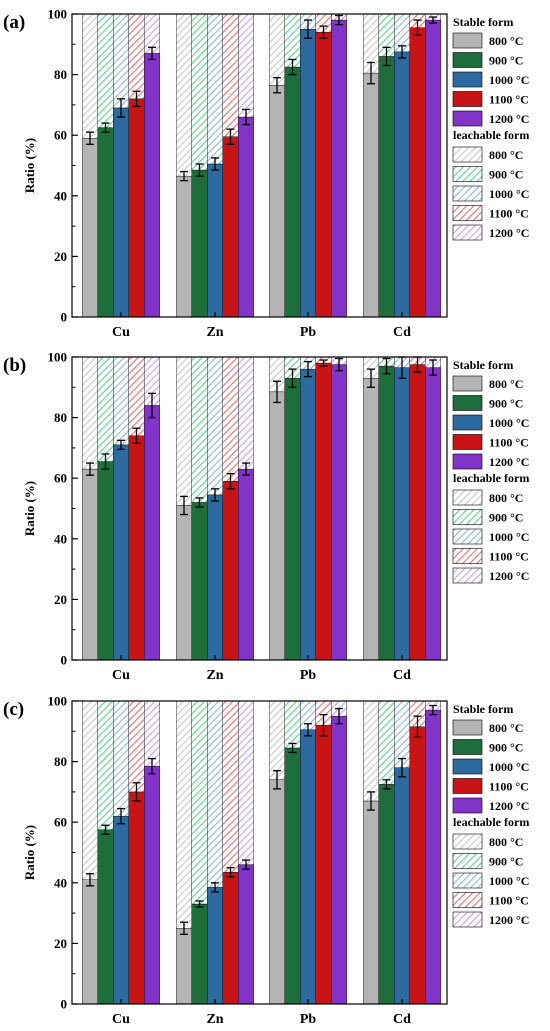  What do you see at coordinates (509, 119) in the screenshot?
I see `legend-label-stable-4: 1200 °C` at bounding box center [509, 119].